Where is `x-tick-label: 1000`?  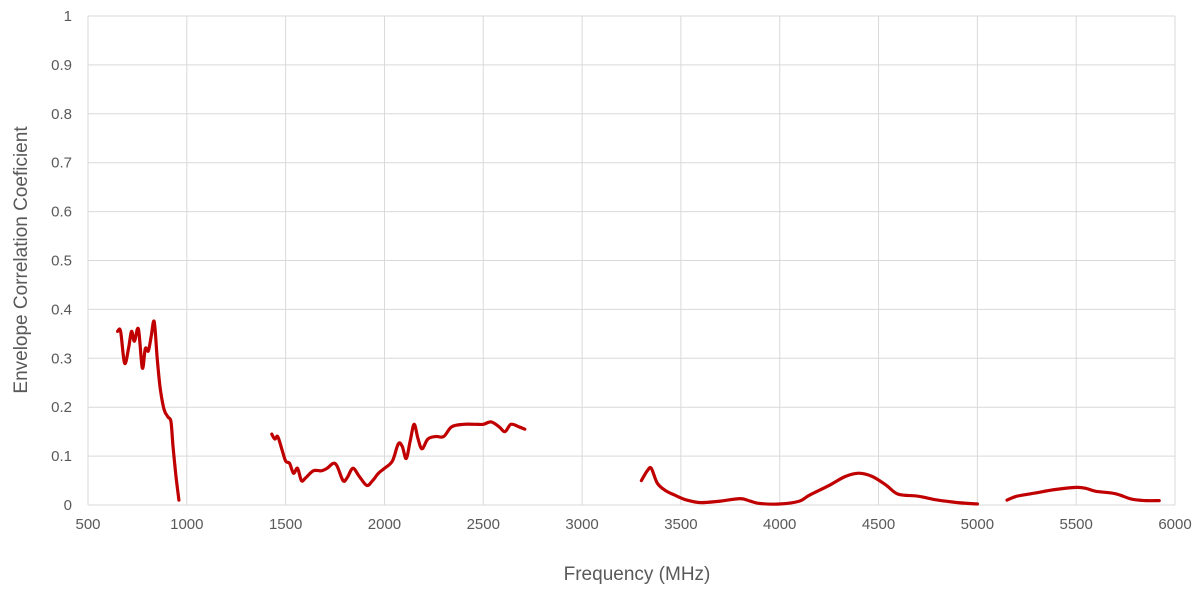
x-tick-label: 1000 is located at coordinates (186, 524).